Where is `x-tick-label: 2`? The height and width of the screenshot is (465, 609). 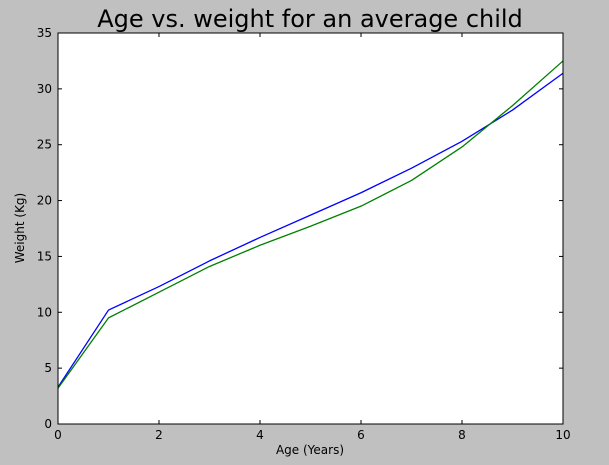
x-tick-label: 2 is located at coordinates (159, 435).